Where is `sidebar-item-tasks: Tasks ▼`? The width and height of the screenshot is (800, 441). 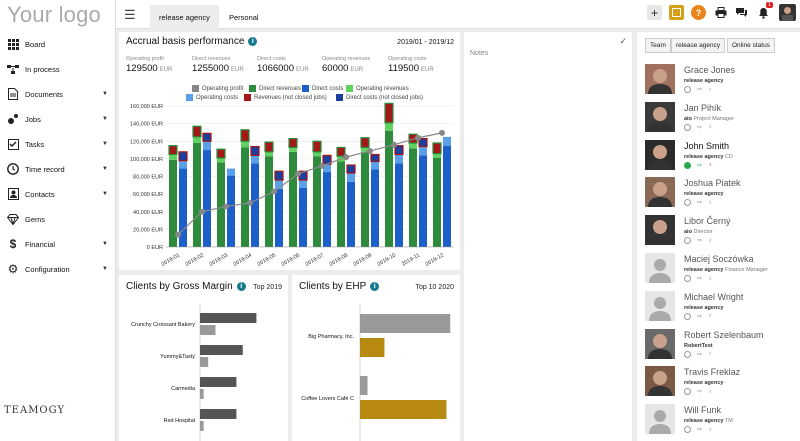
sidebar-item-tasks: Tasks ▼ is located at coordinates (58, 144).